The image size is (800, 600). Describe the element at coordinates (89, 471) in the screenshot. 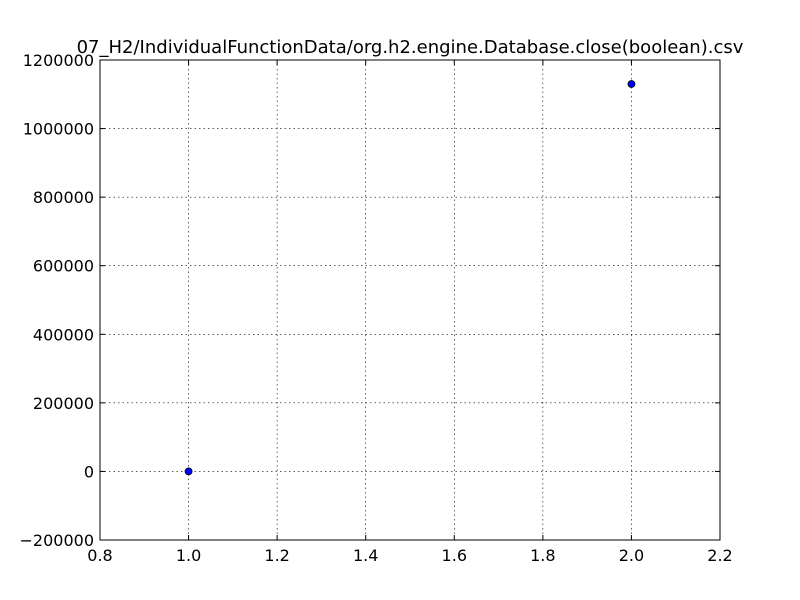

I see `y-tick-label: 0` at that location.